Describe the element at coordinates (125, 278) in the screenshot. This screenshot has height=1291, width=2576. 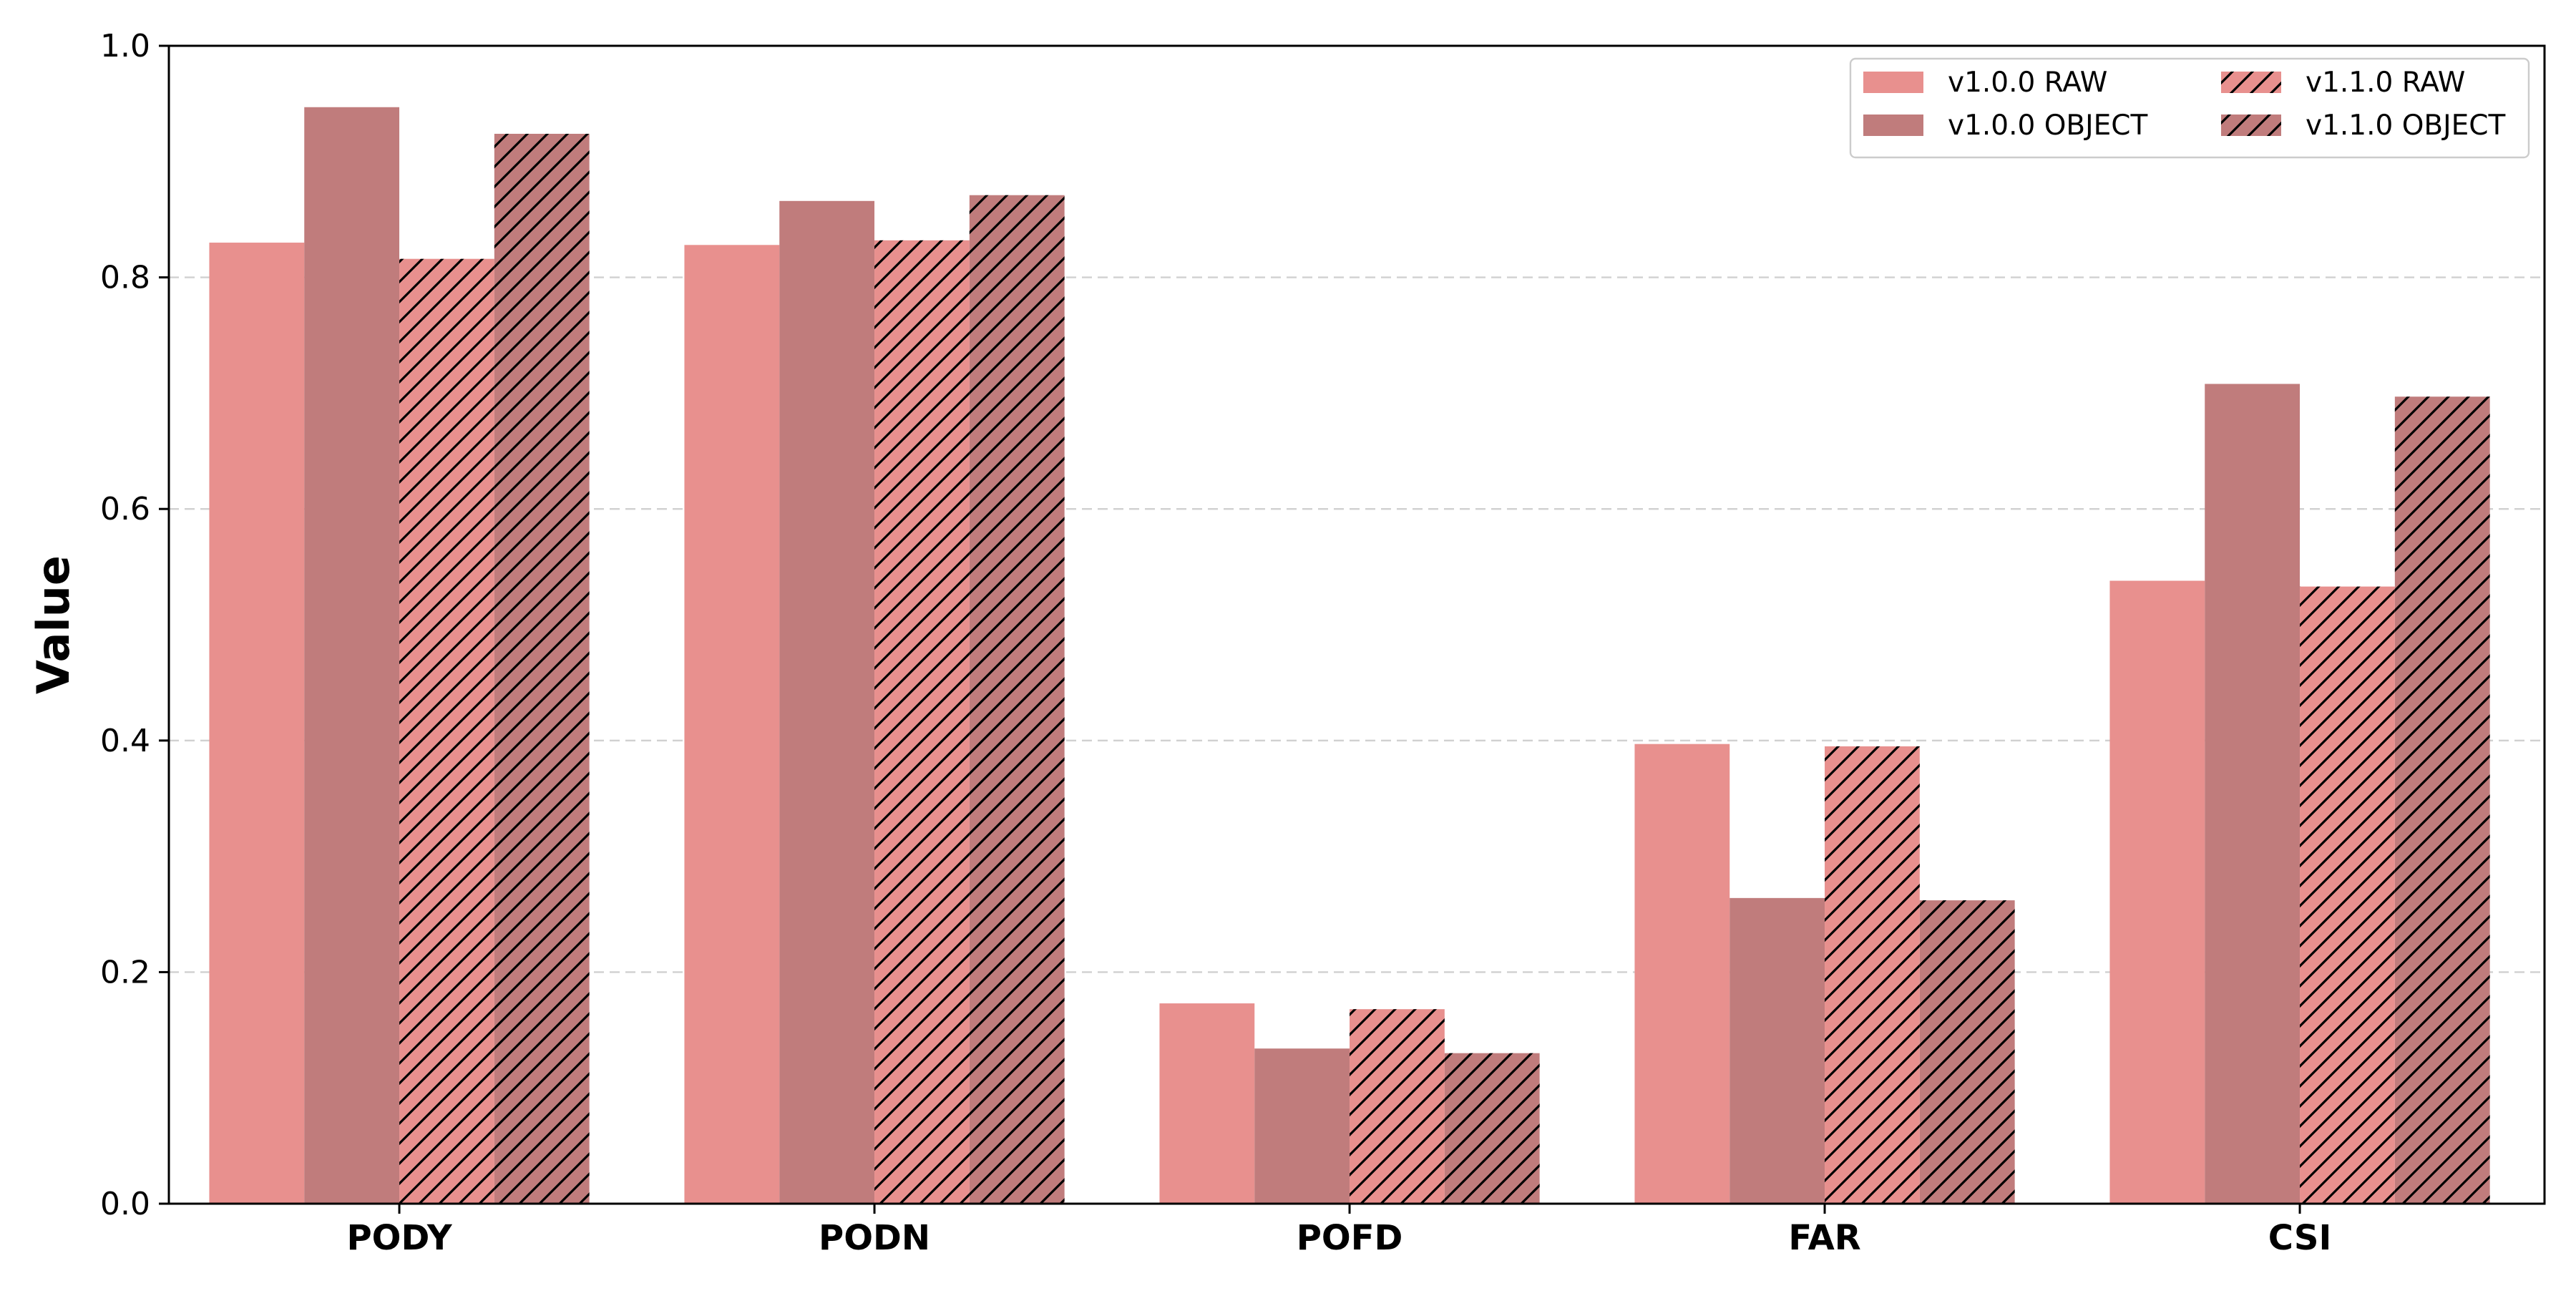
I see `y-tick-label: 0.8` at that location.